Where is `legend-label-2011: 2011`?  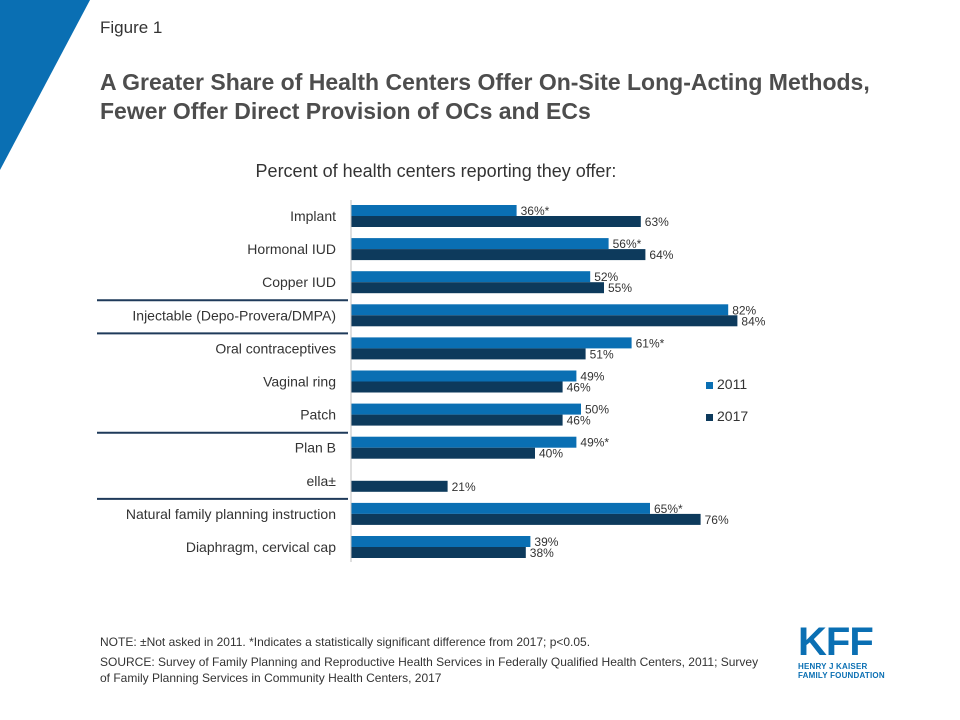 legend-label-2011: 2011 is located at coordinates (732, 384).